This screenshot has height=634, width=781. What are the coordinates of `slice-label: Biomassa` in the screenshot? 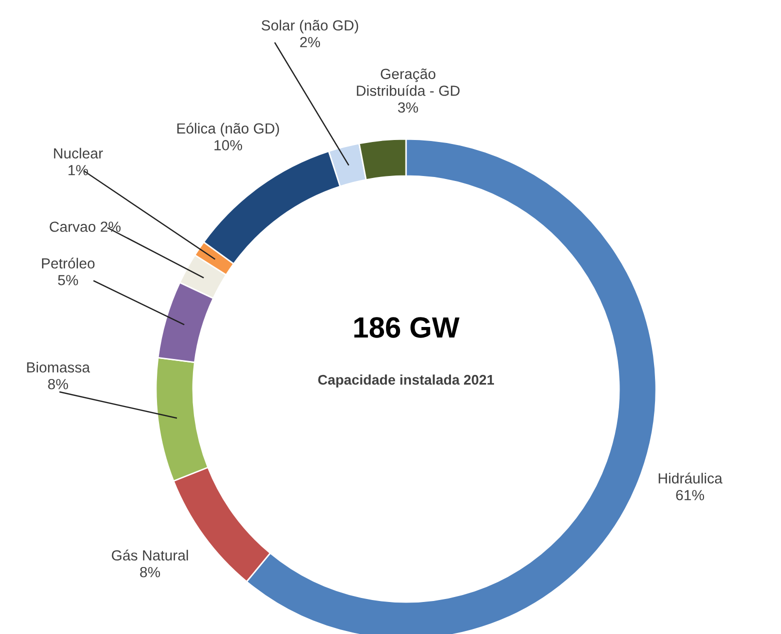 It's located at (58, 367).